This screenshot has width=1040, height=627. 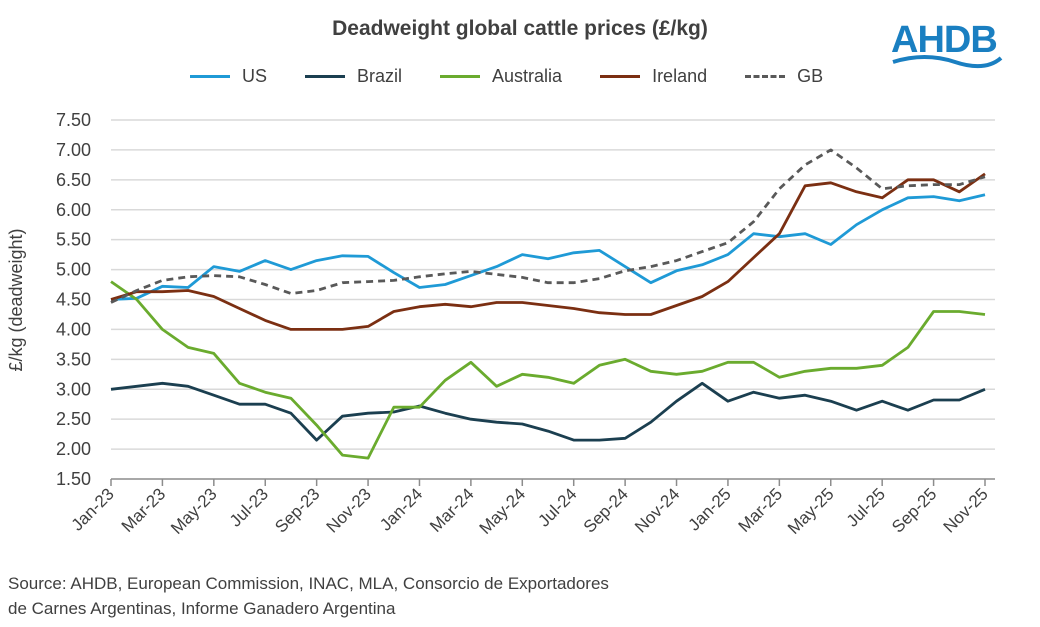 I want to click on y-tick-label: 2.00, so click(x=73, y=449).